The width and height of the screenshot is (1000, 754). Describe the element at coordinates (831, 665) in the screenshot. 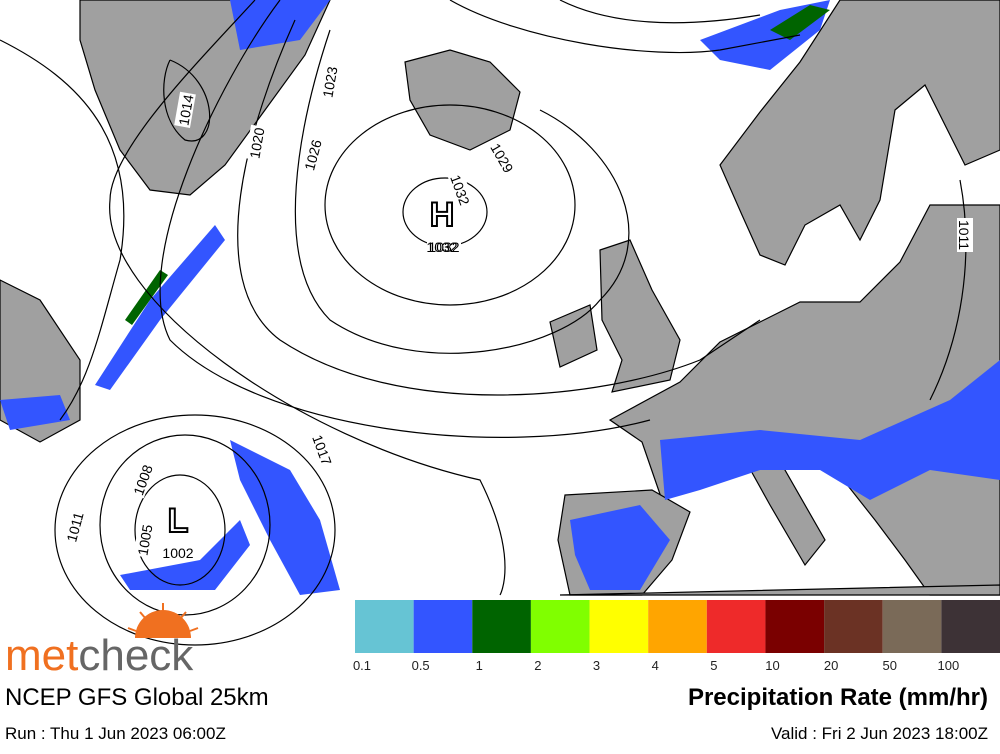

I see `legend-label: 20` at that location.